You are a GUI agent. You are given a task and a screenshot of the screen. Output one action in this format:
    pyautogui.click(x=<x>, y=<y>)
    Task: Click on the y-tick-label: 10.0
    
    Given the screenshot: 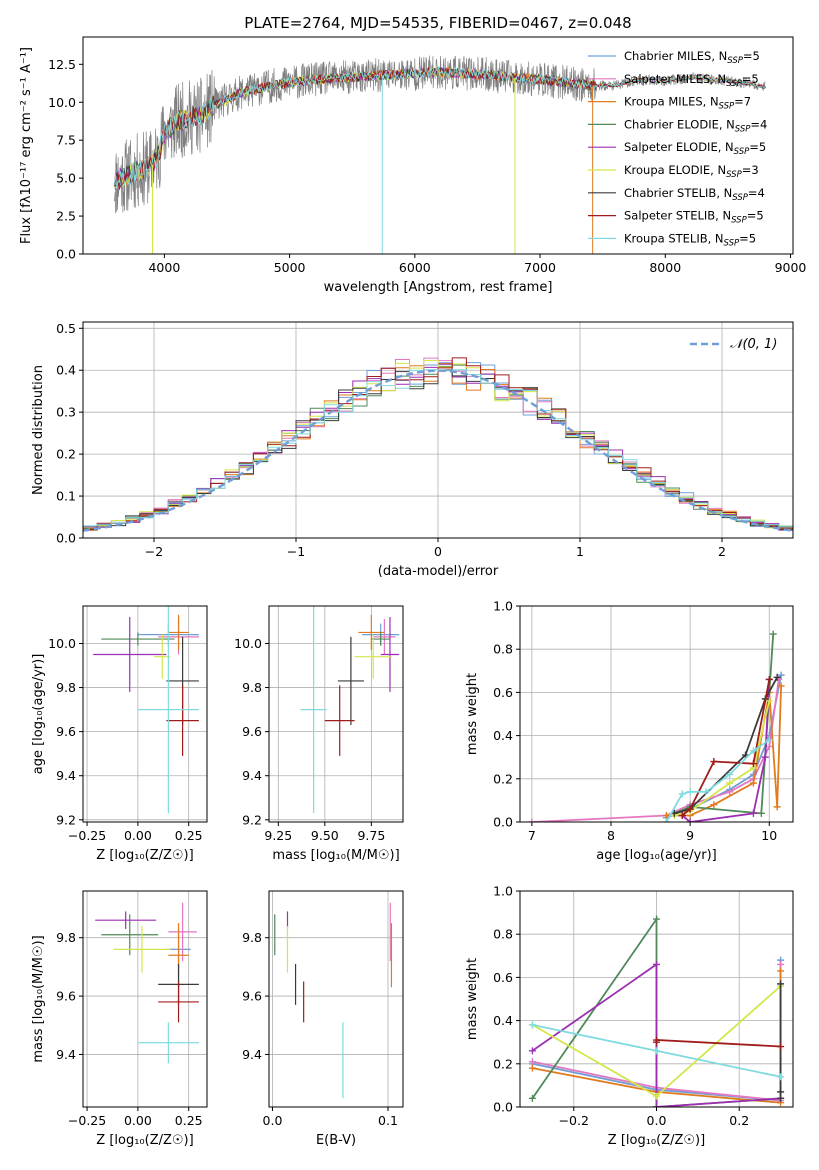 What is the action you would take?
    pyautogui.click(x=62, y=643)
    